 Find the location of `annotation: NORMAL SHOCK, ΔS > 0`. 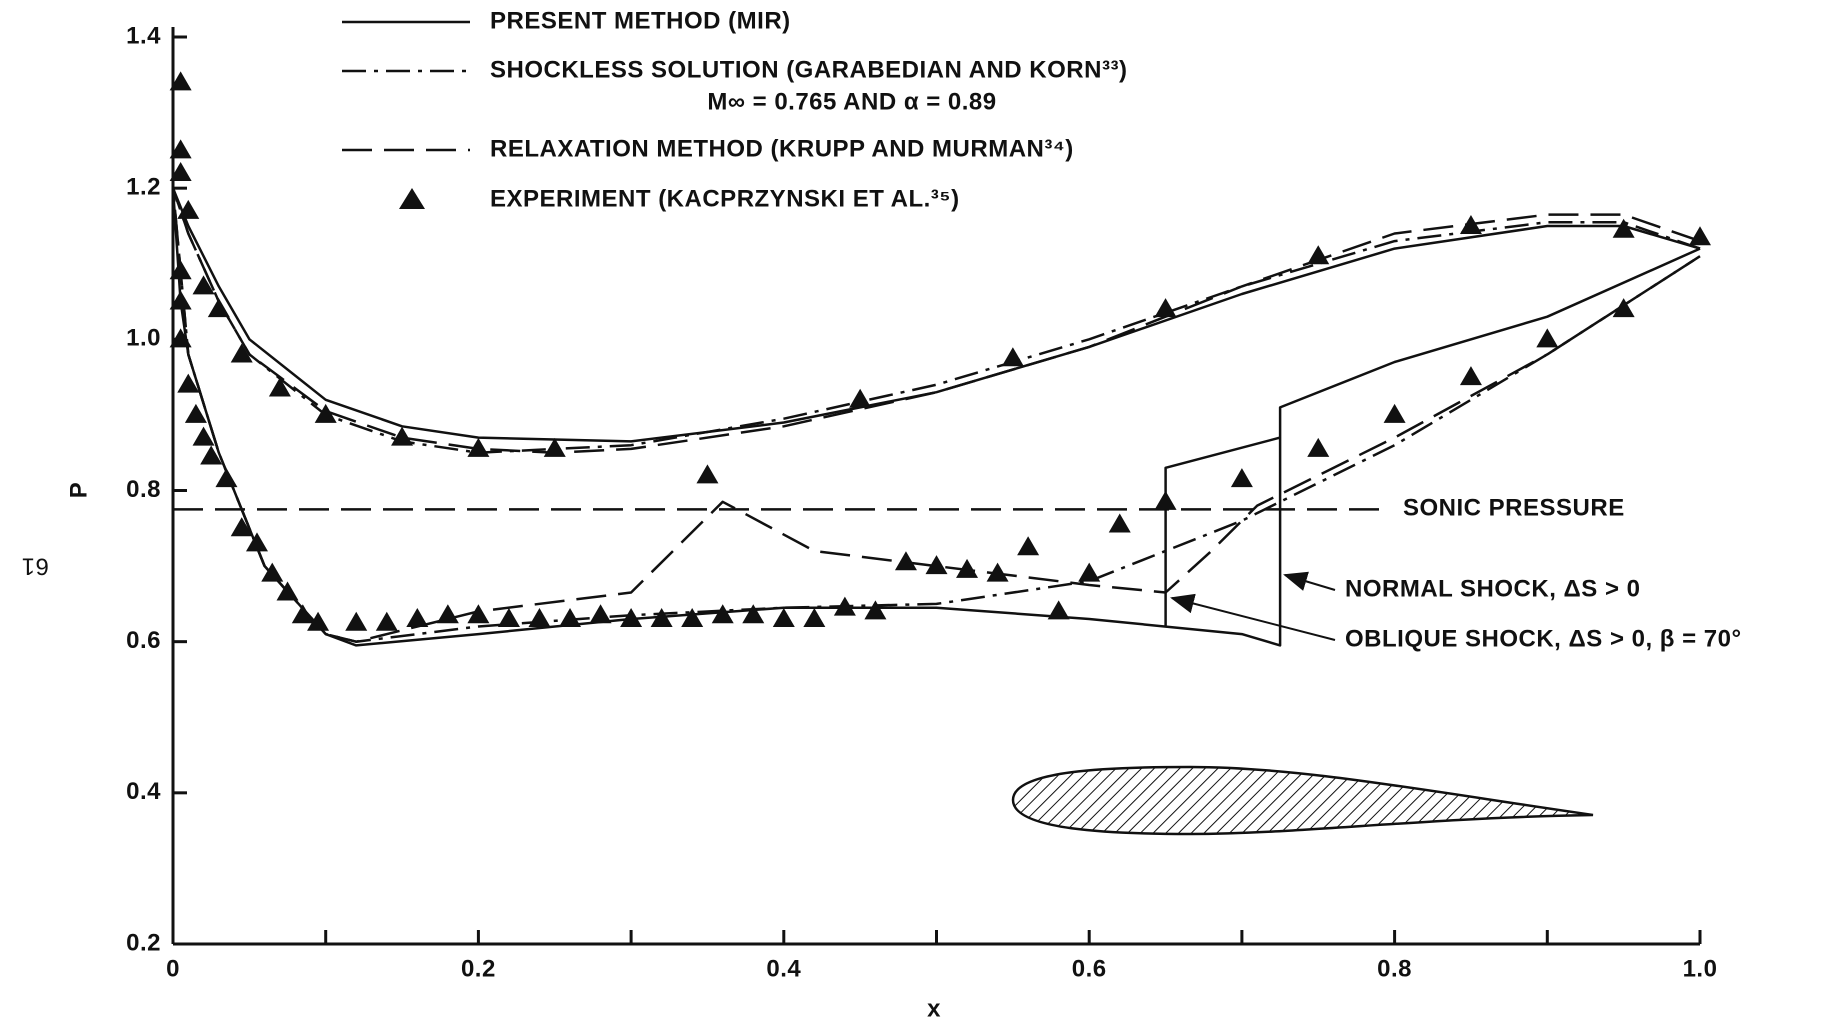

annotation: NORMAL SHOCK, ΔS > 0 is located at coordinates (1493, 588).